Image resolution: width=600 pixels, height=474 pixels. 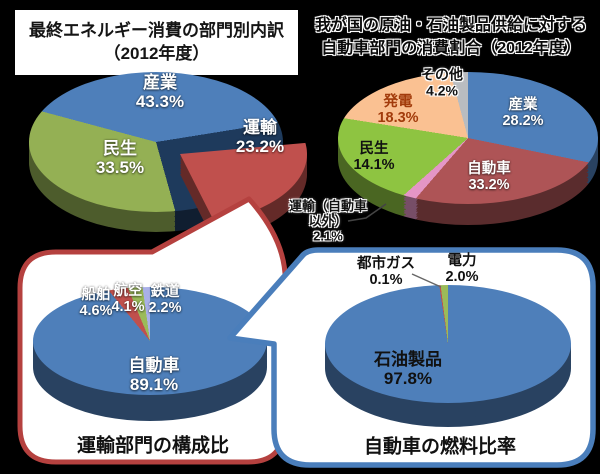 What do you see at coordinates (489, 176) in the screenshot?
I see `slice-label-jidosha-2: 自動車 33.2%` at bounding box center [489, 176].